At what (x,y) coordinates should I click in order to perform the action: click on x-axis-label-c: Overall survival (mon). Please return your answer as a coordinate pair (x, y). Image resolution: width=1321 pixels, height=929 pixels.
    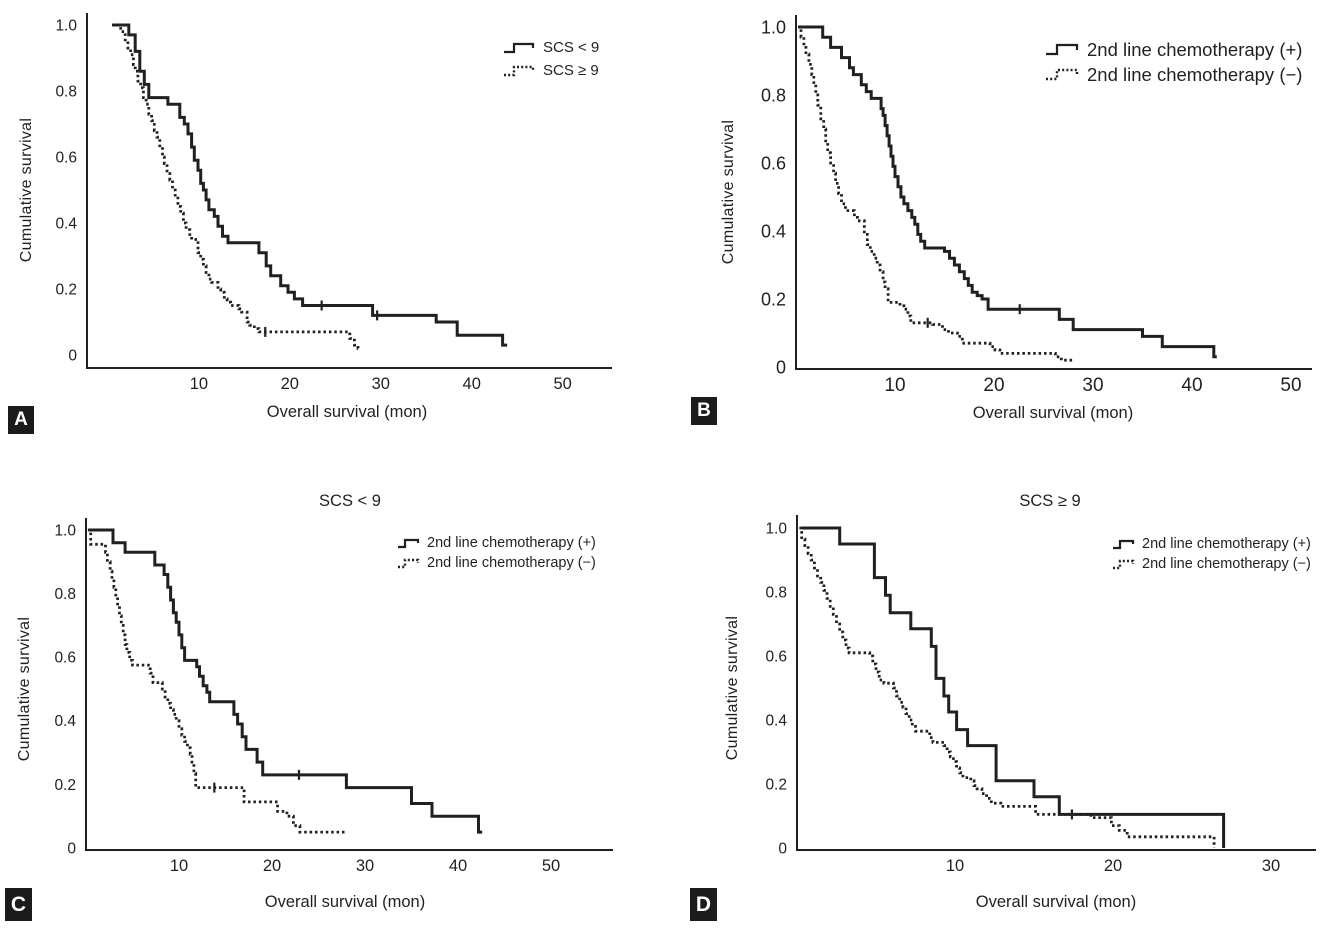
    Looking at the image, I should click on (345, 902).